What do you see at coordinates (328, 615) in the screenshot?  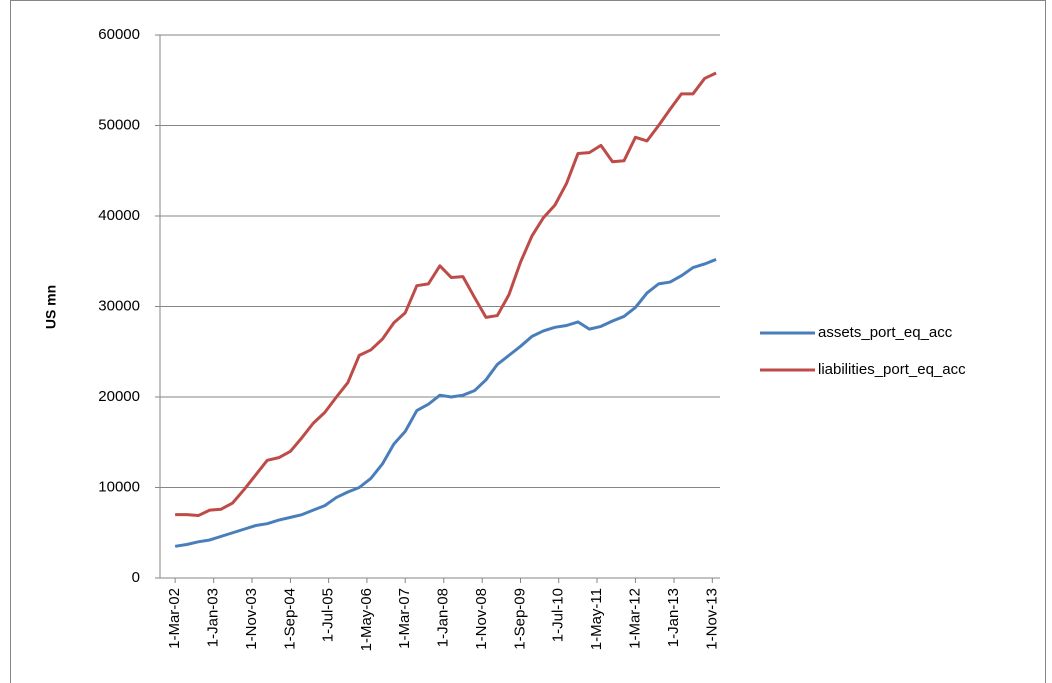 I see `x-tick-label: 1-Jul-05` at bounding box center [328, 615].